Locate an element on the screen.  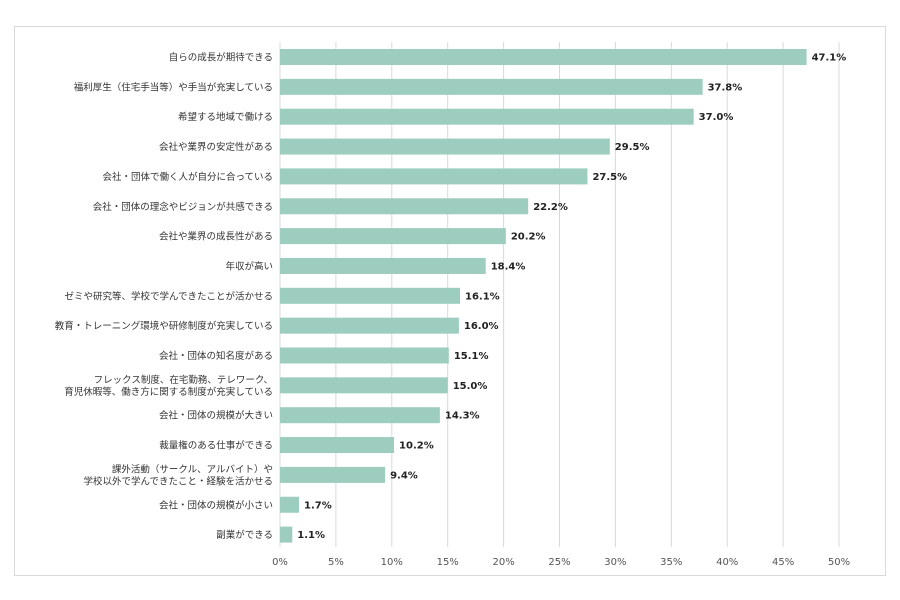
category-label: 副業ができる is located at coordinates (244, 535).